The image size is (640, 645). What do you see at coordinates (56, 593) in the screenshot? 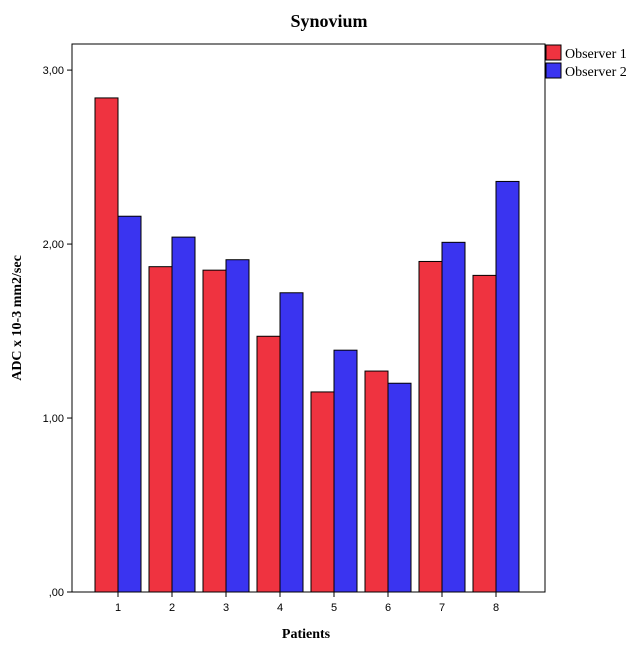
I see `y-tick-label: ,00` at bounding box center [56, 593].